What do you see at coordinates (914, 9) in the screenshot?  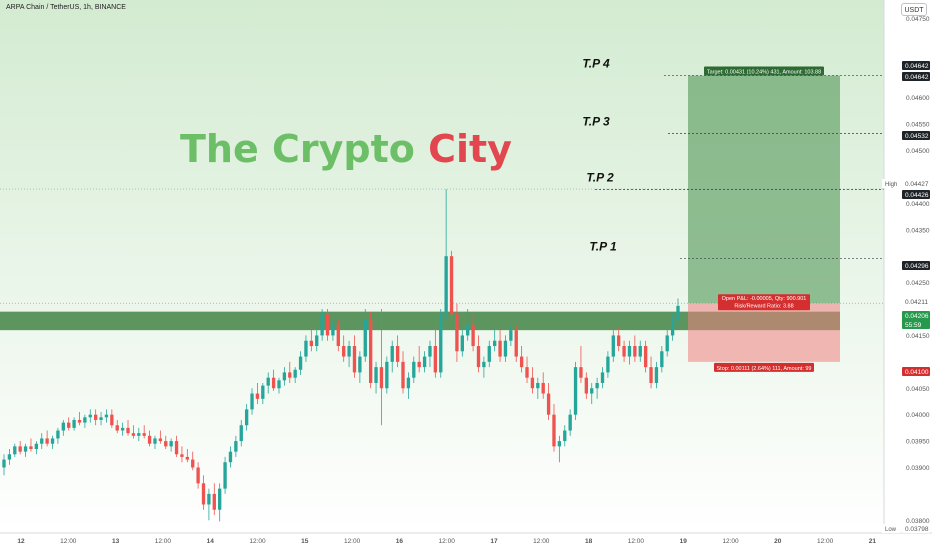 I see `currency-button: USDT` at bounding box center [914, 9].